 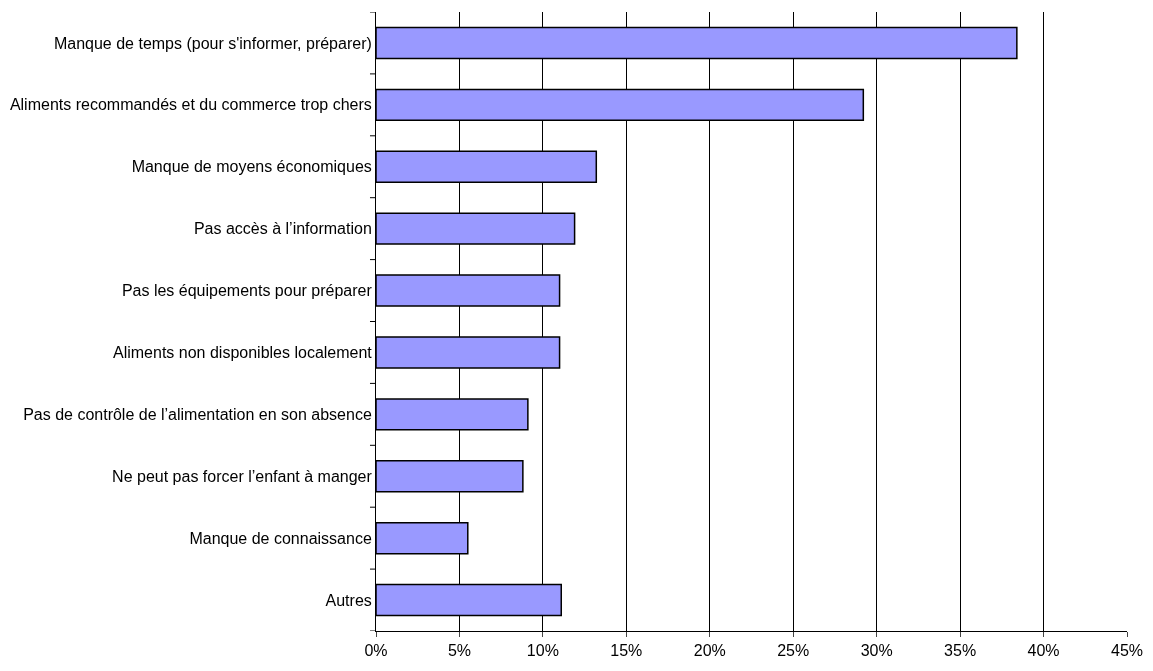 I want to click on y-tick-label: Aliments recommandés et du commerce trop chers, so click(x=190, y=105).